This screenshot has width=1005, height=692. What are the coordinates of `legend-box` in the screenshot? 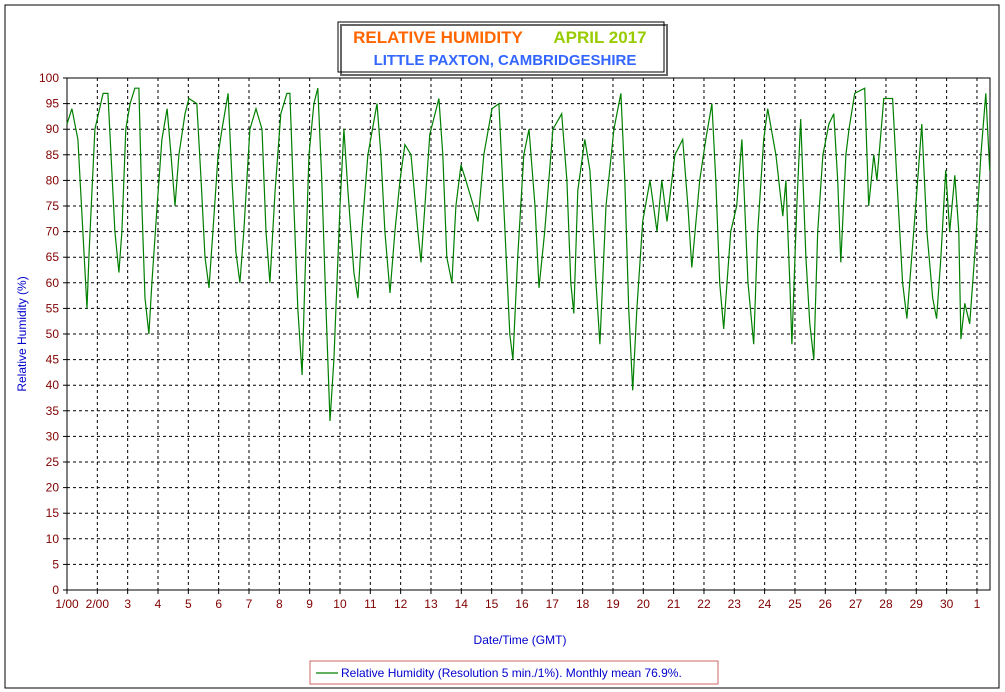 It's located at (514, 672).